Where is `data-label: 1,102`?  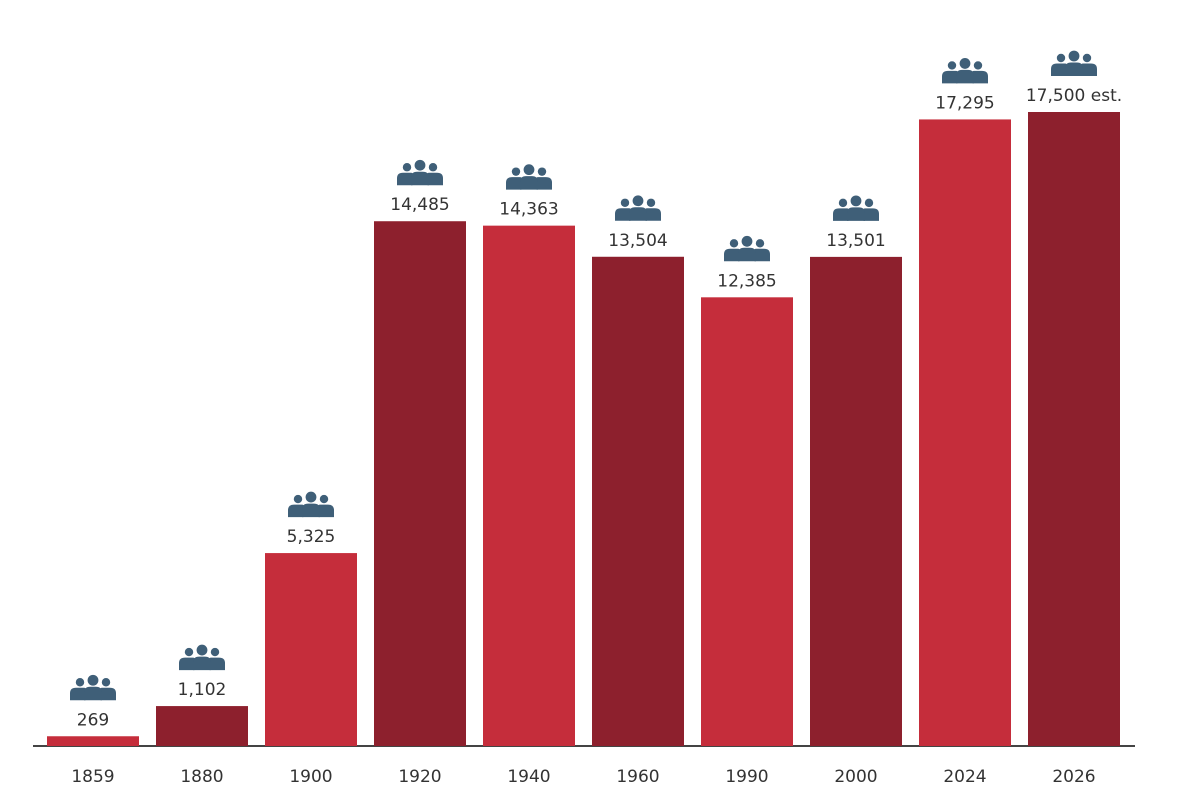
data-label: 1,102 is located at coordinates (202, 690).